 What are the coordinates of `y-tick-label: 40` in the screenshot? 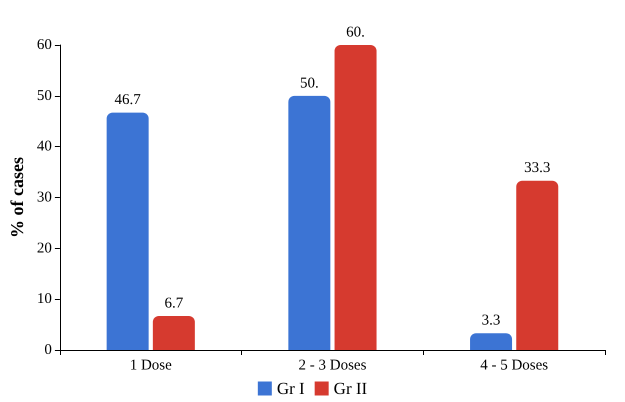 It's located at (44, 146).